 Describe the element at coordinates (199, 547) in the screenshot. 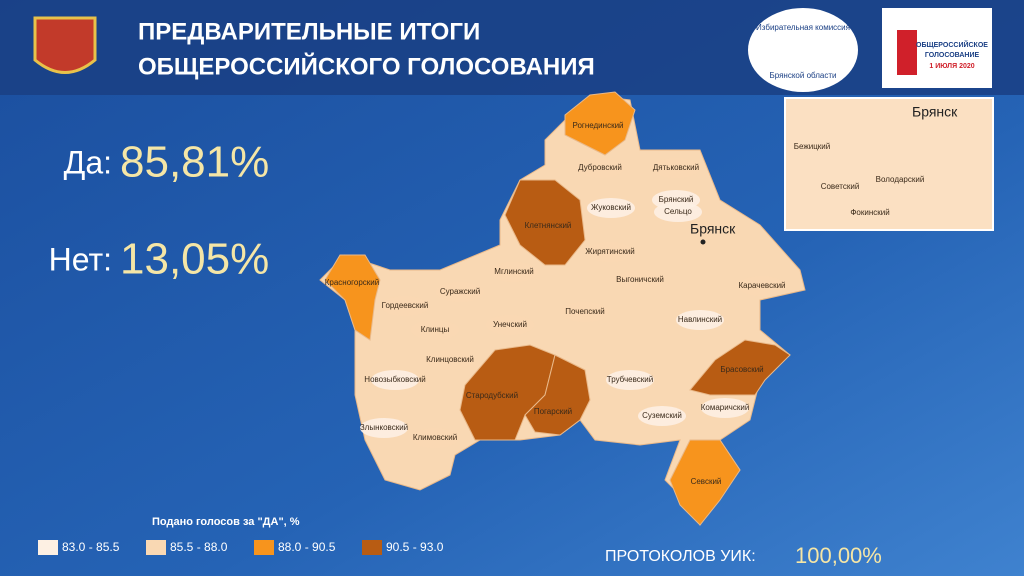

I see `legend-label: 85.5 - 88.0` at that location.